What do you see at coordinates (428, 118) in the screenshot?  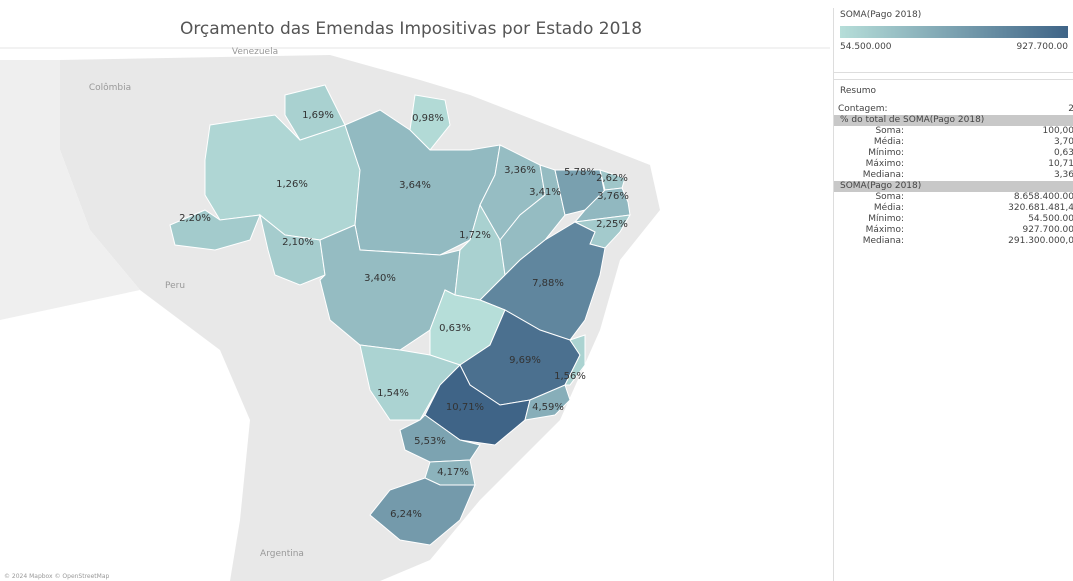 I see `state-label: 0,98%` at bounding box center [428, 118].